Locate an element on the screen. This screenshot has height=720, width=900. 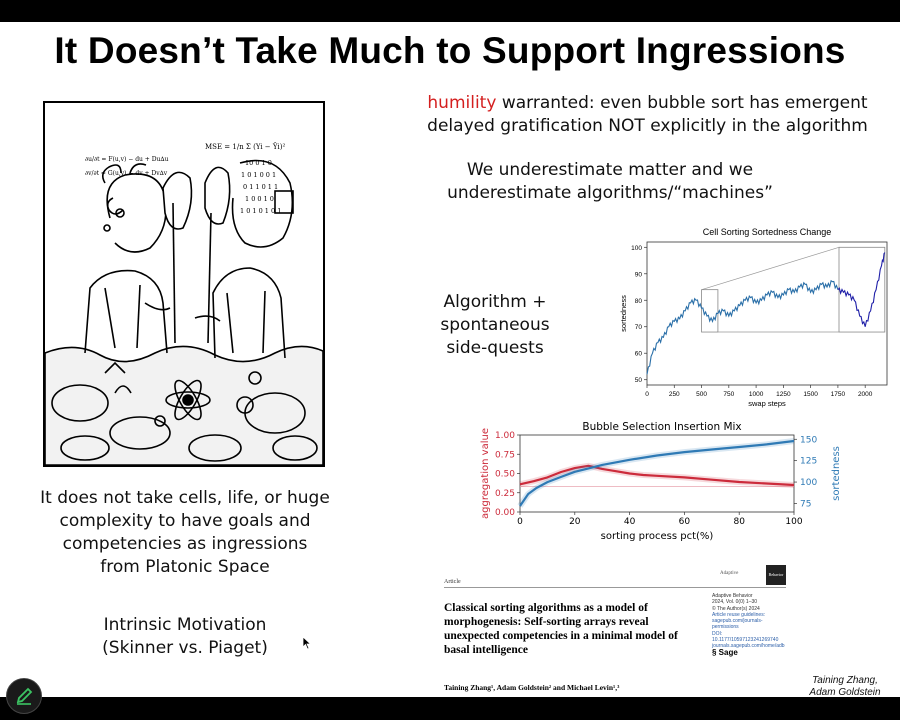
annotate-pen-button is located at coordinates (24, 696).